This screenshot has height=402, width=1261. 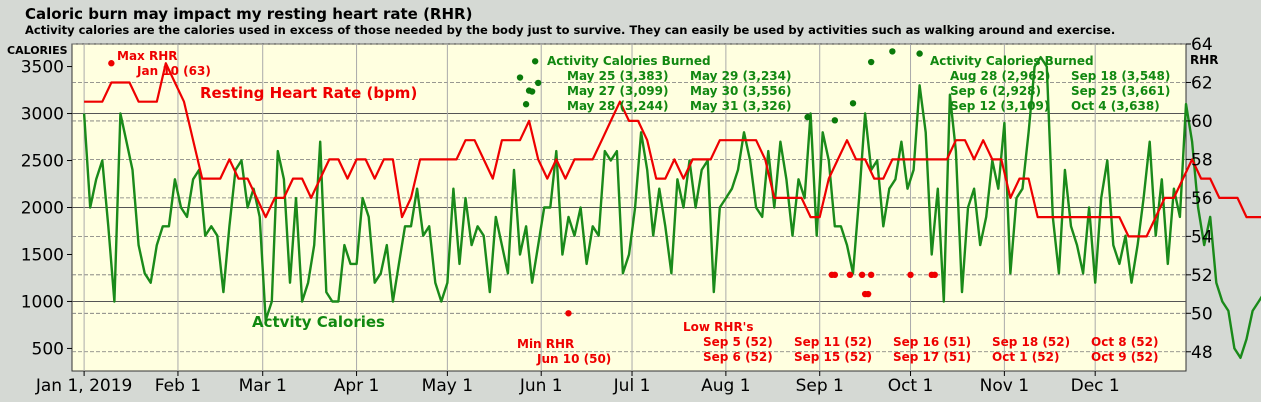 What do you see at coordinates (995, 91) in the screenshot?
I see `activity-calories-entry: Sep 6 (2,928)` at bounding box center [995, 91].